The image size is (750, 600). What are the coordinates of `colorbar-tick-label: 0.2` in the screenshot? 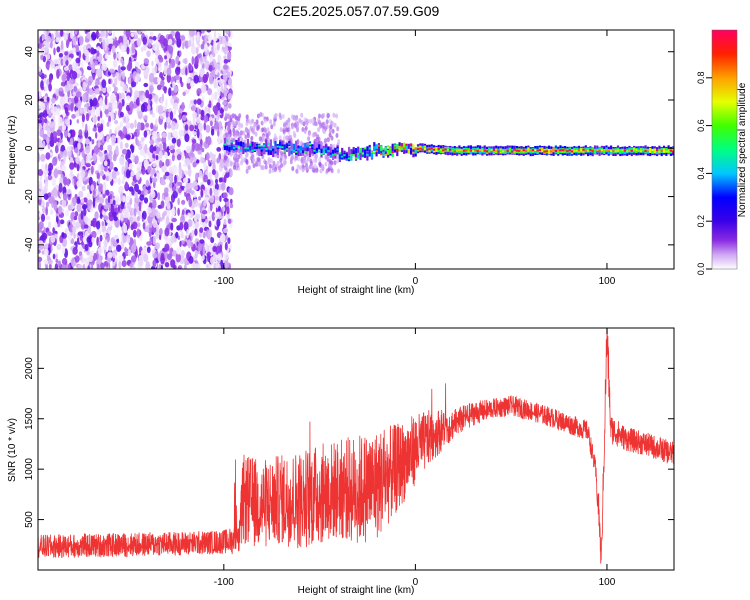 It's located at (701, 221).